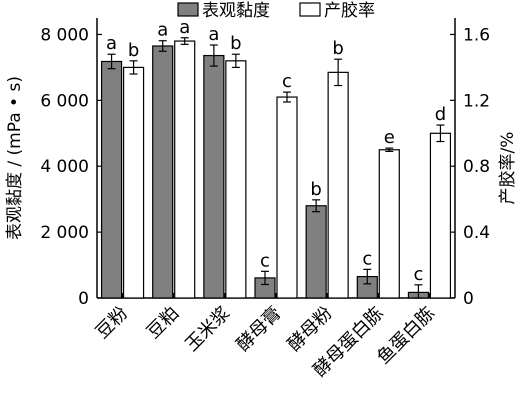 Image resolution: width=530 pixels, height=402 pixels. Describe the element at coordinates (163, 323) in the screenshot. I see `x-tick-label: 豆粕` at that location.